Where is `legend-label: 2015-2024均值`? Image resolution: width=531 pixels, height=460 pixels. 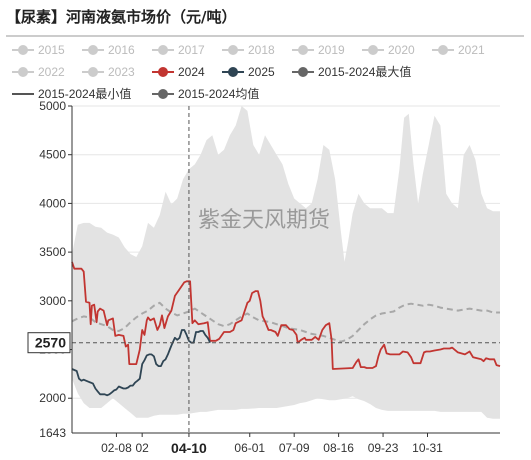
legend-label: 2015-2024均值 is located at coordinates (218, 93).